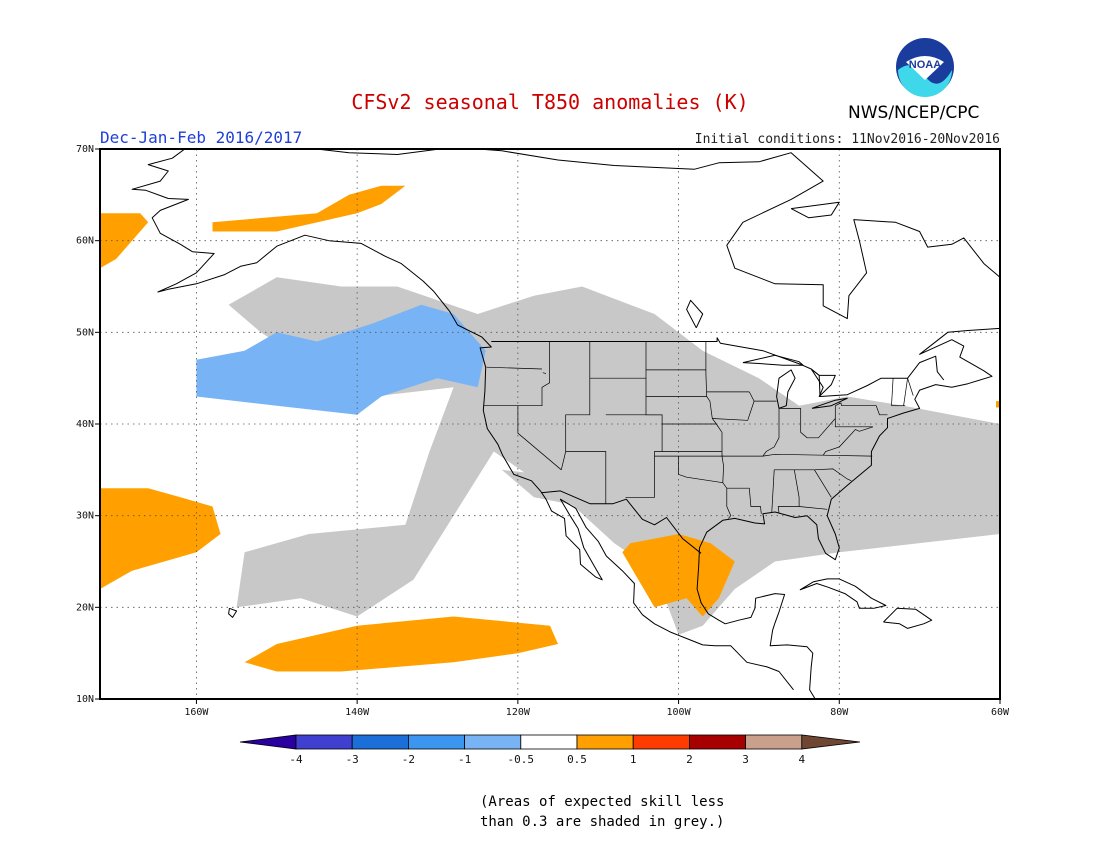 Image resolution: width=1100 pixels, height=850 pixels. What do you see at coordinates (85, 516) in the screenshot?
I see `lat-tick-label: 30N` at bounding box center [85, 516].